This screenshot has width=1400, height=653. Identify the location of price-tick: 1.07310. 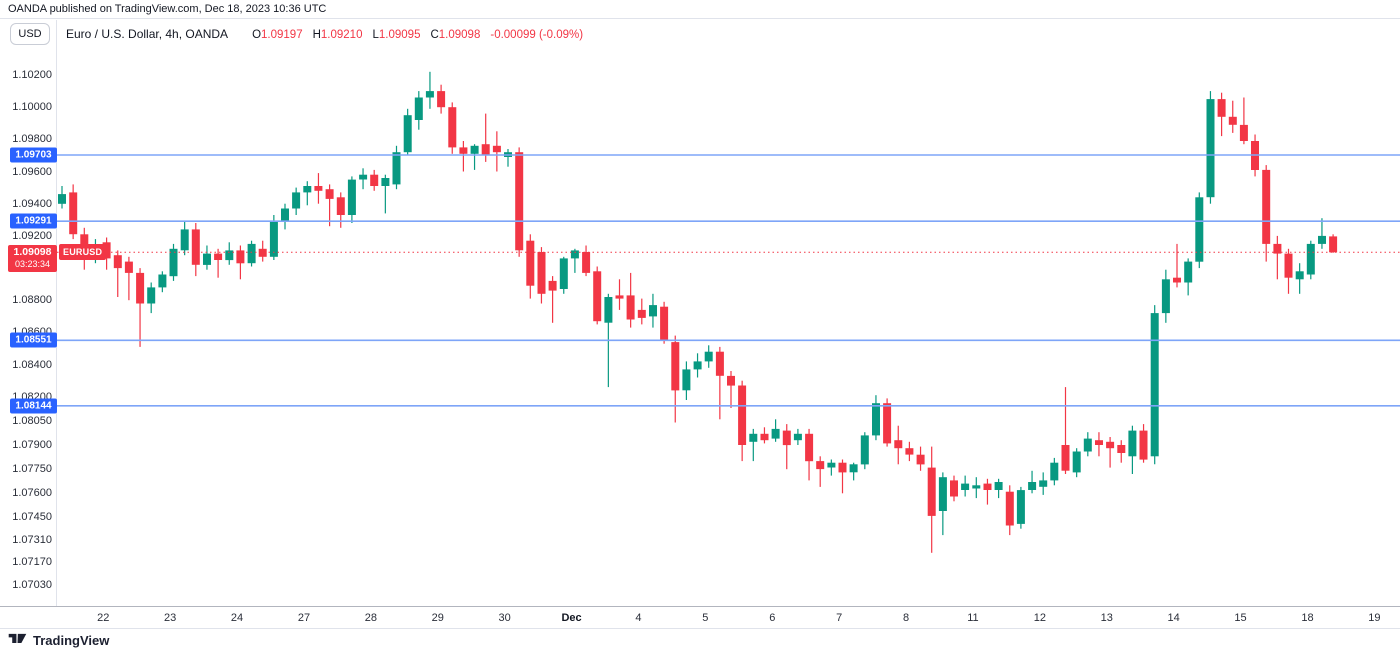
(32, 539).